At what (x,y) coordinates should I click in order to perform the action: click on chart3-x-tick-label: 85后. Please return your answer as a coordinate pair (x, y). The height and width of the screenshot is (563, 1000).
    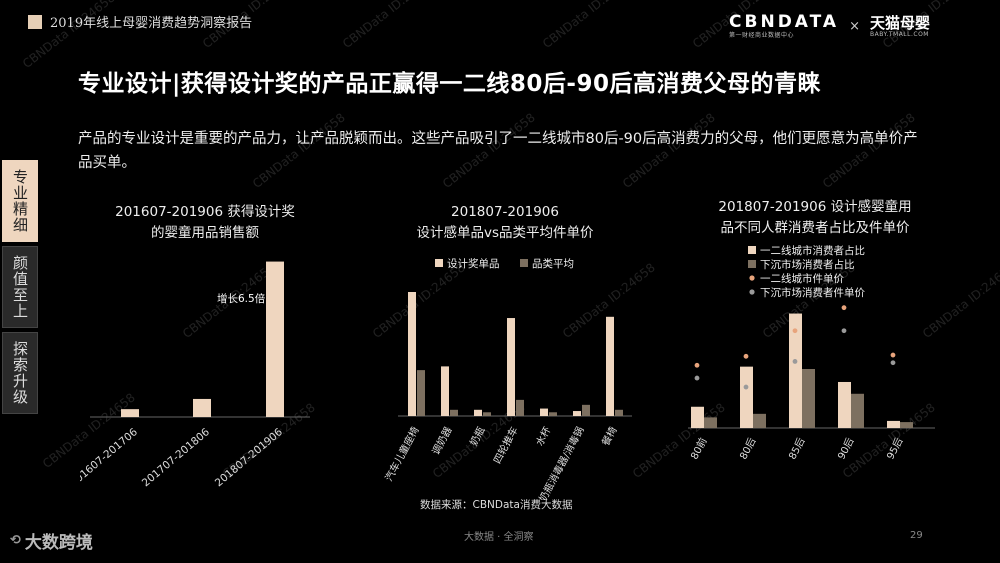
    Looking at the image, I should click on (796, 449).